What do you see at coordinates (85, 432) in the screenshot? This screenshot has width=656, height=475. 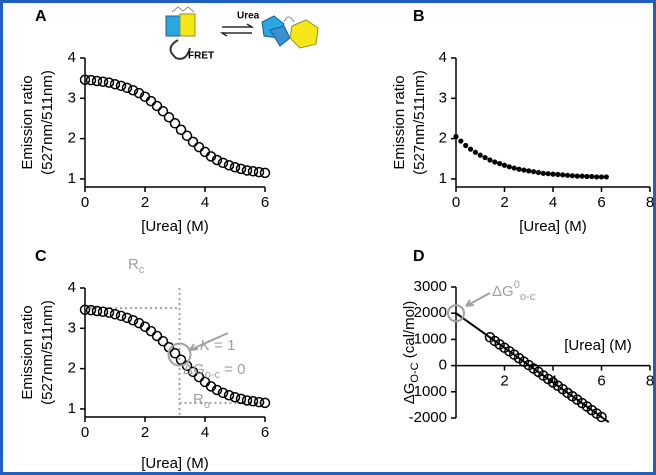 I see `x-tick-label: 0` at bounding box center [85, 432].